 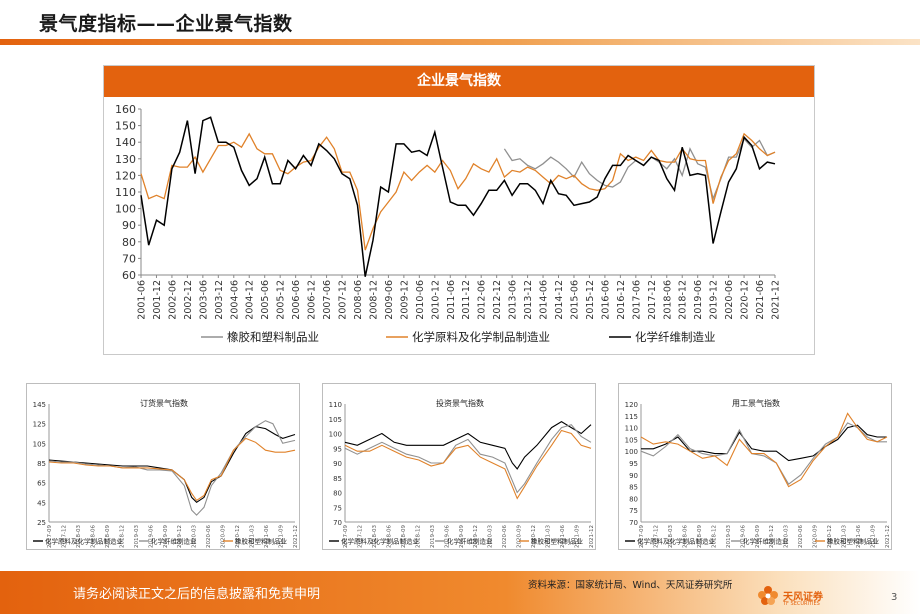 I want to click on small-x-tick-label-2: 2021-06, so click(x=563, y=536).